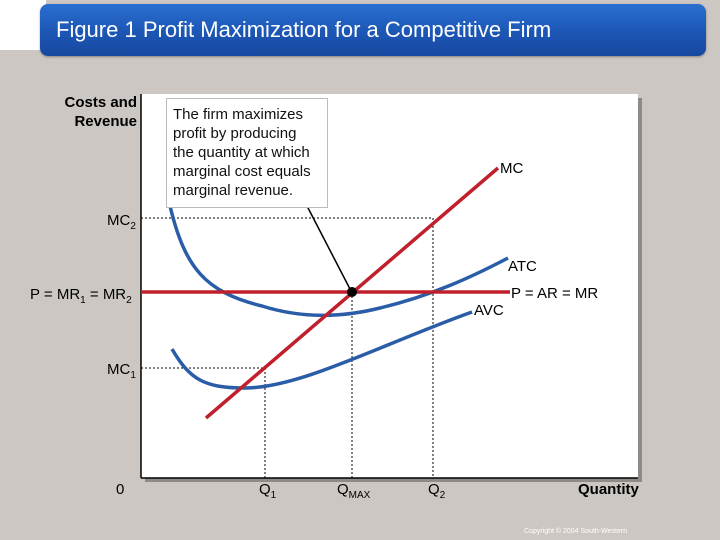 This screenshot has height=540, width=720. Describe the element at coordinates (133, 375) in the screenshot. I see `mc1-label-sub: 1` at that location.